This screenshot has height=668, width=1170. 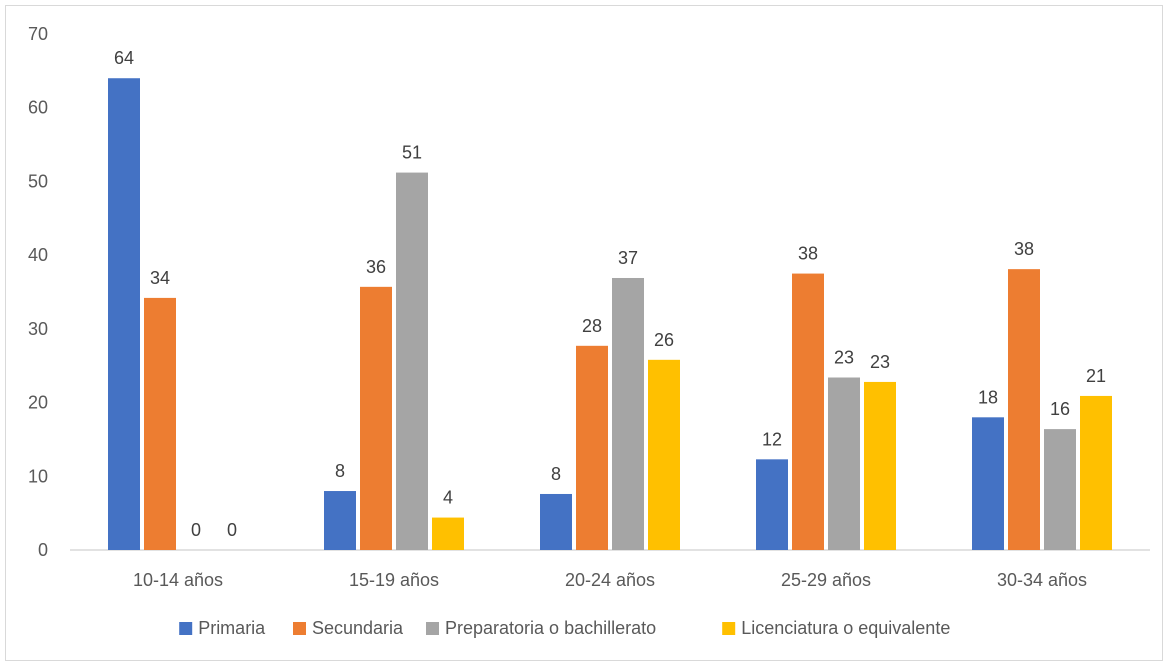 I want to click on legend-label: Licenciatura o equivalente, so click(x=845, y=628).